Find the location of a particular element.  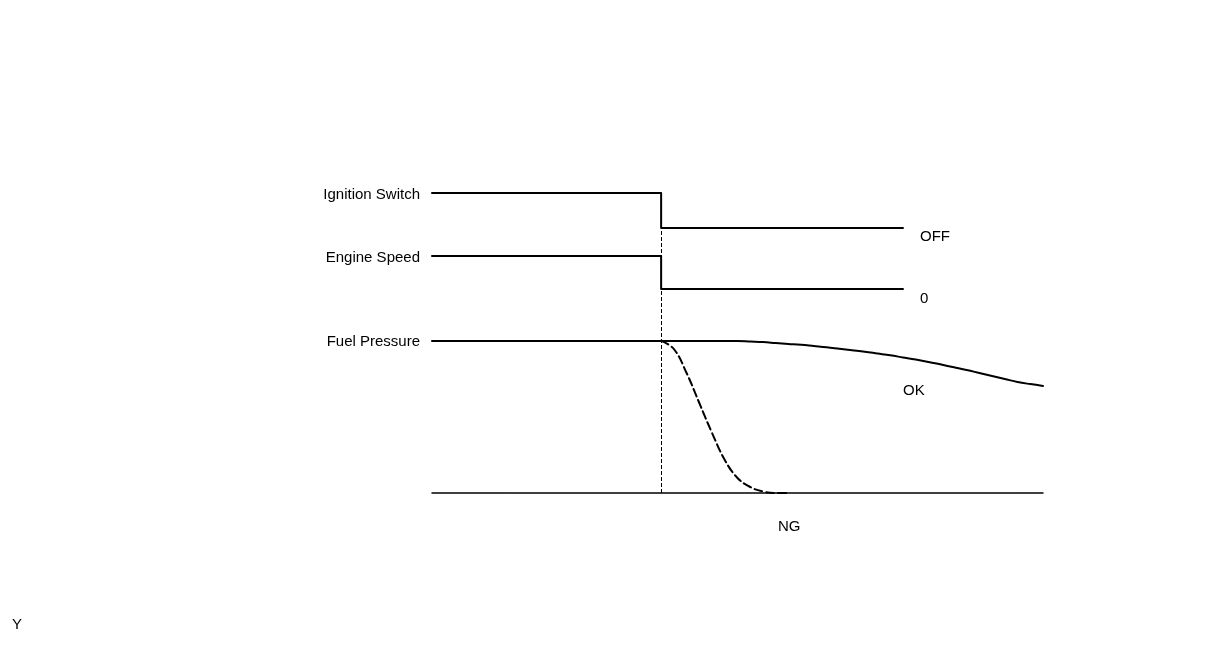

annotation: 0 is located at coordinates (924, 297).